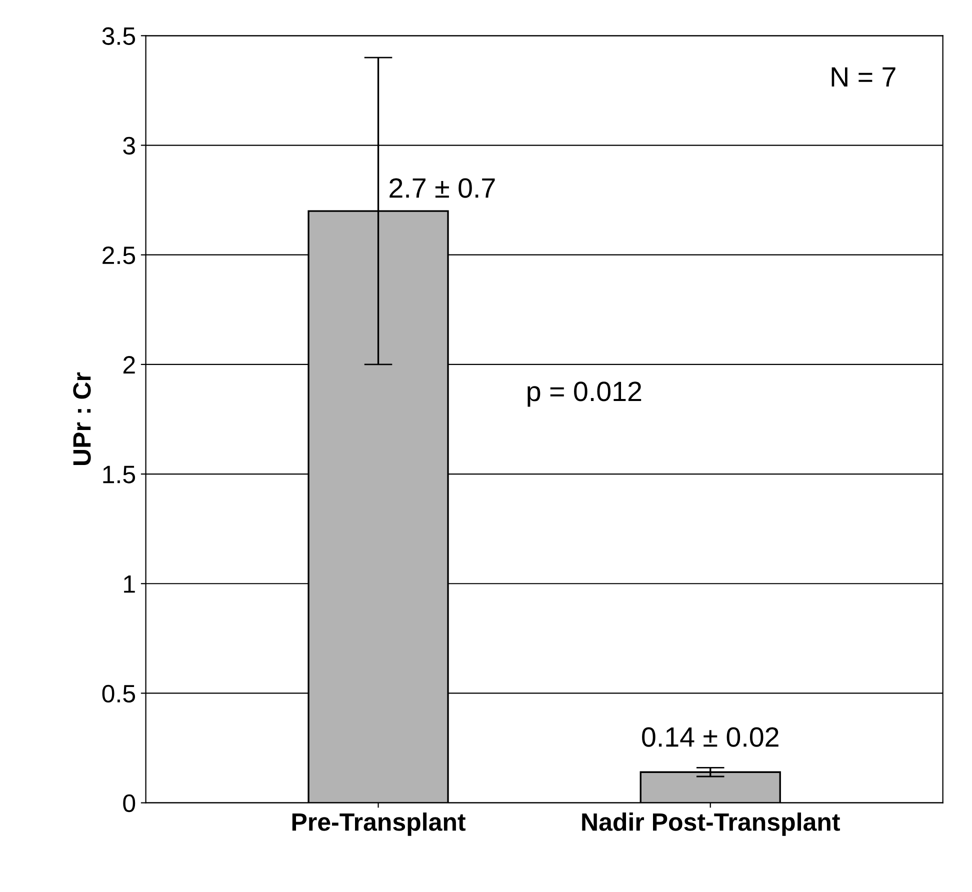 The width and height of the screenshot is (972, 892). What do you see at coordinates (711, 824) in the screenshot?
I see `x-tick-label: Nadir Post-Transplant` at bounding box center [711, 824].